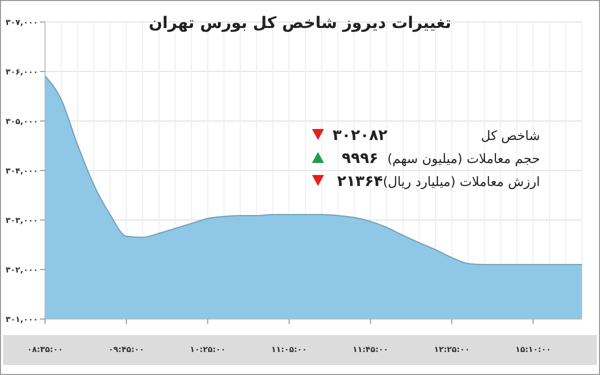 The width and height of the screenshot is (600, 375). I want to click on y-tick-label: ۳۰۵,۰۰۰, so click(22, 121).